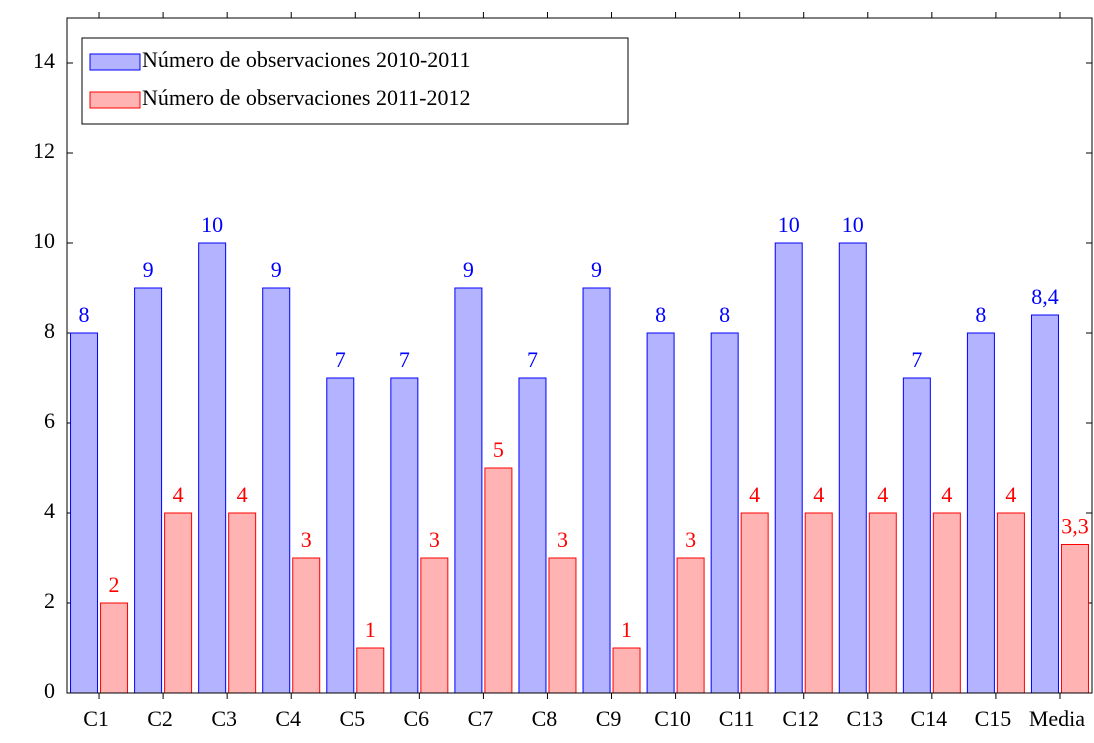  I want to click on y-tick-label: 8, so click(49, 330).